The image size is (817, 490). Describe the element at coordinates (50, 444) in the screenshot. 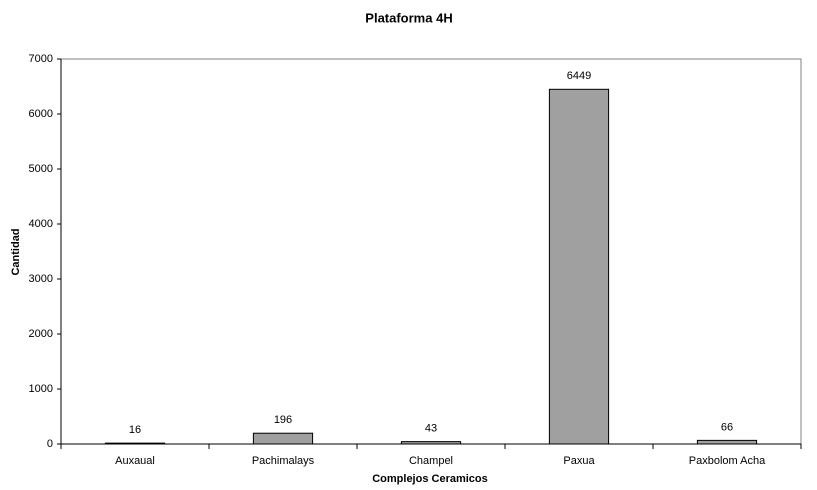

I see `y-tick-label: 0` at that location.